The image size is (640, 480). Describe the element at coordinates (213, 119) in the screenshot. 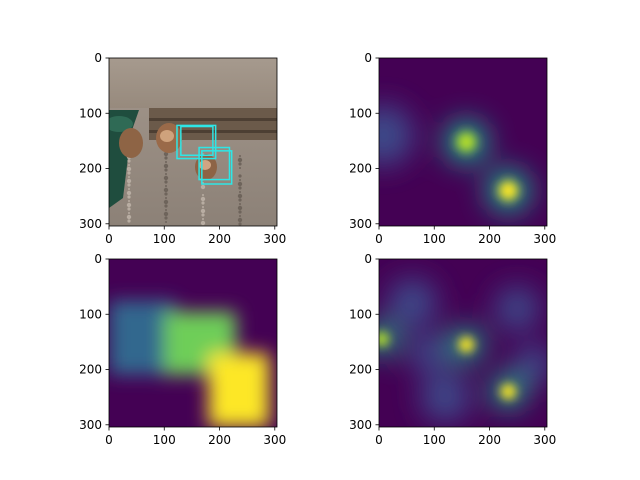

I see `photo-wood-gap` at that location.